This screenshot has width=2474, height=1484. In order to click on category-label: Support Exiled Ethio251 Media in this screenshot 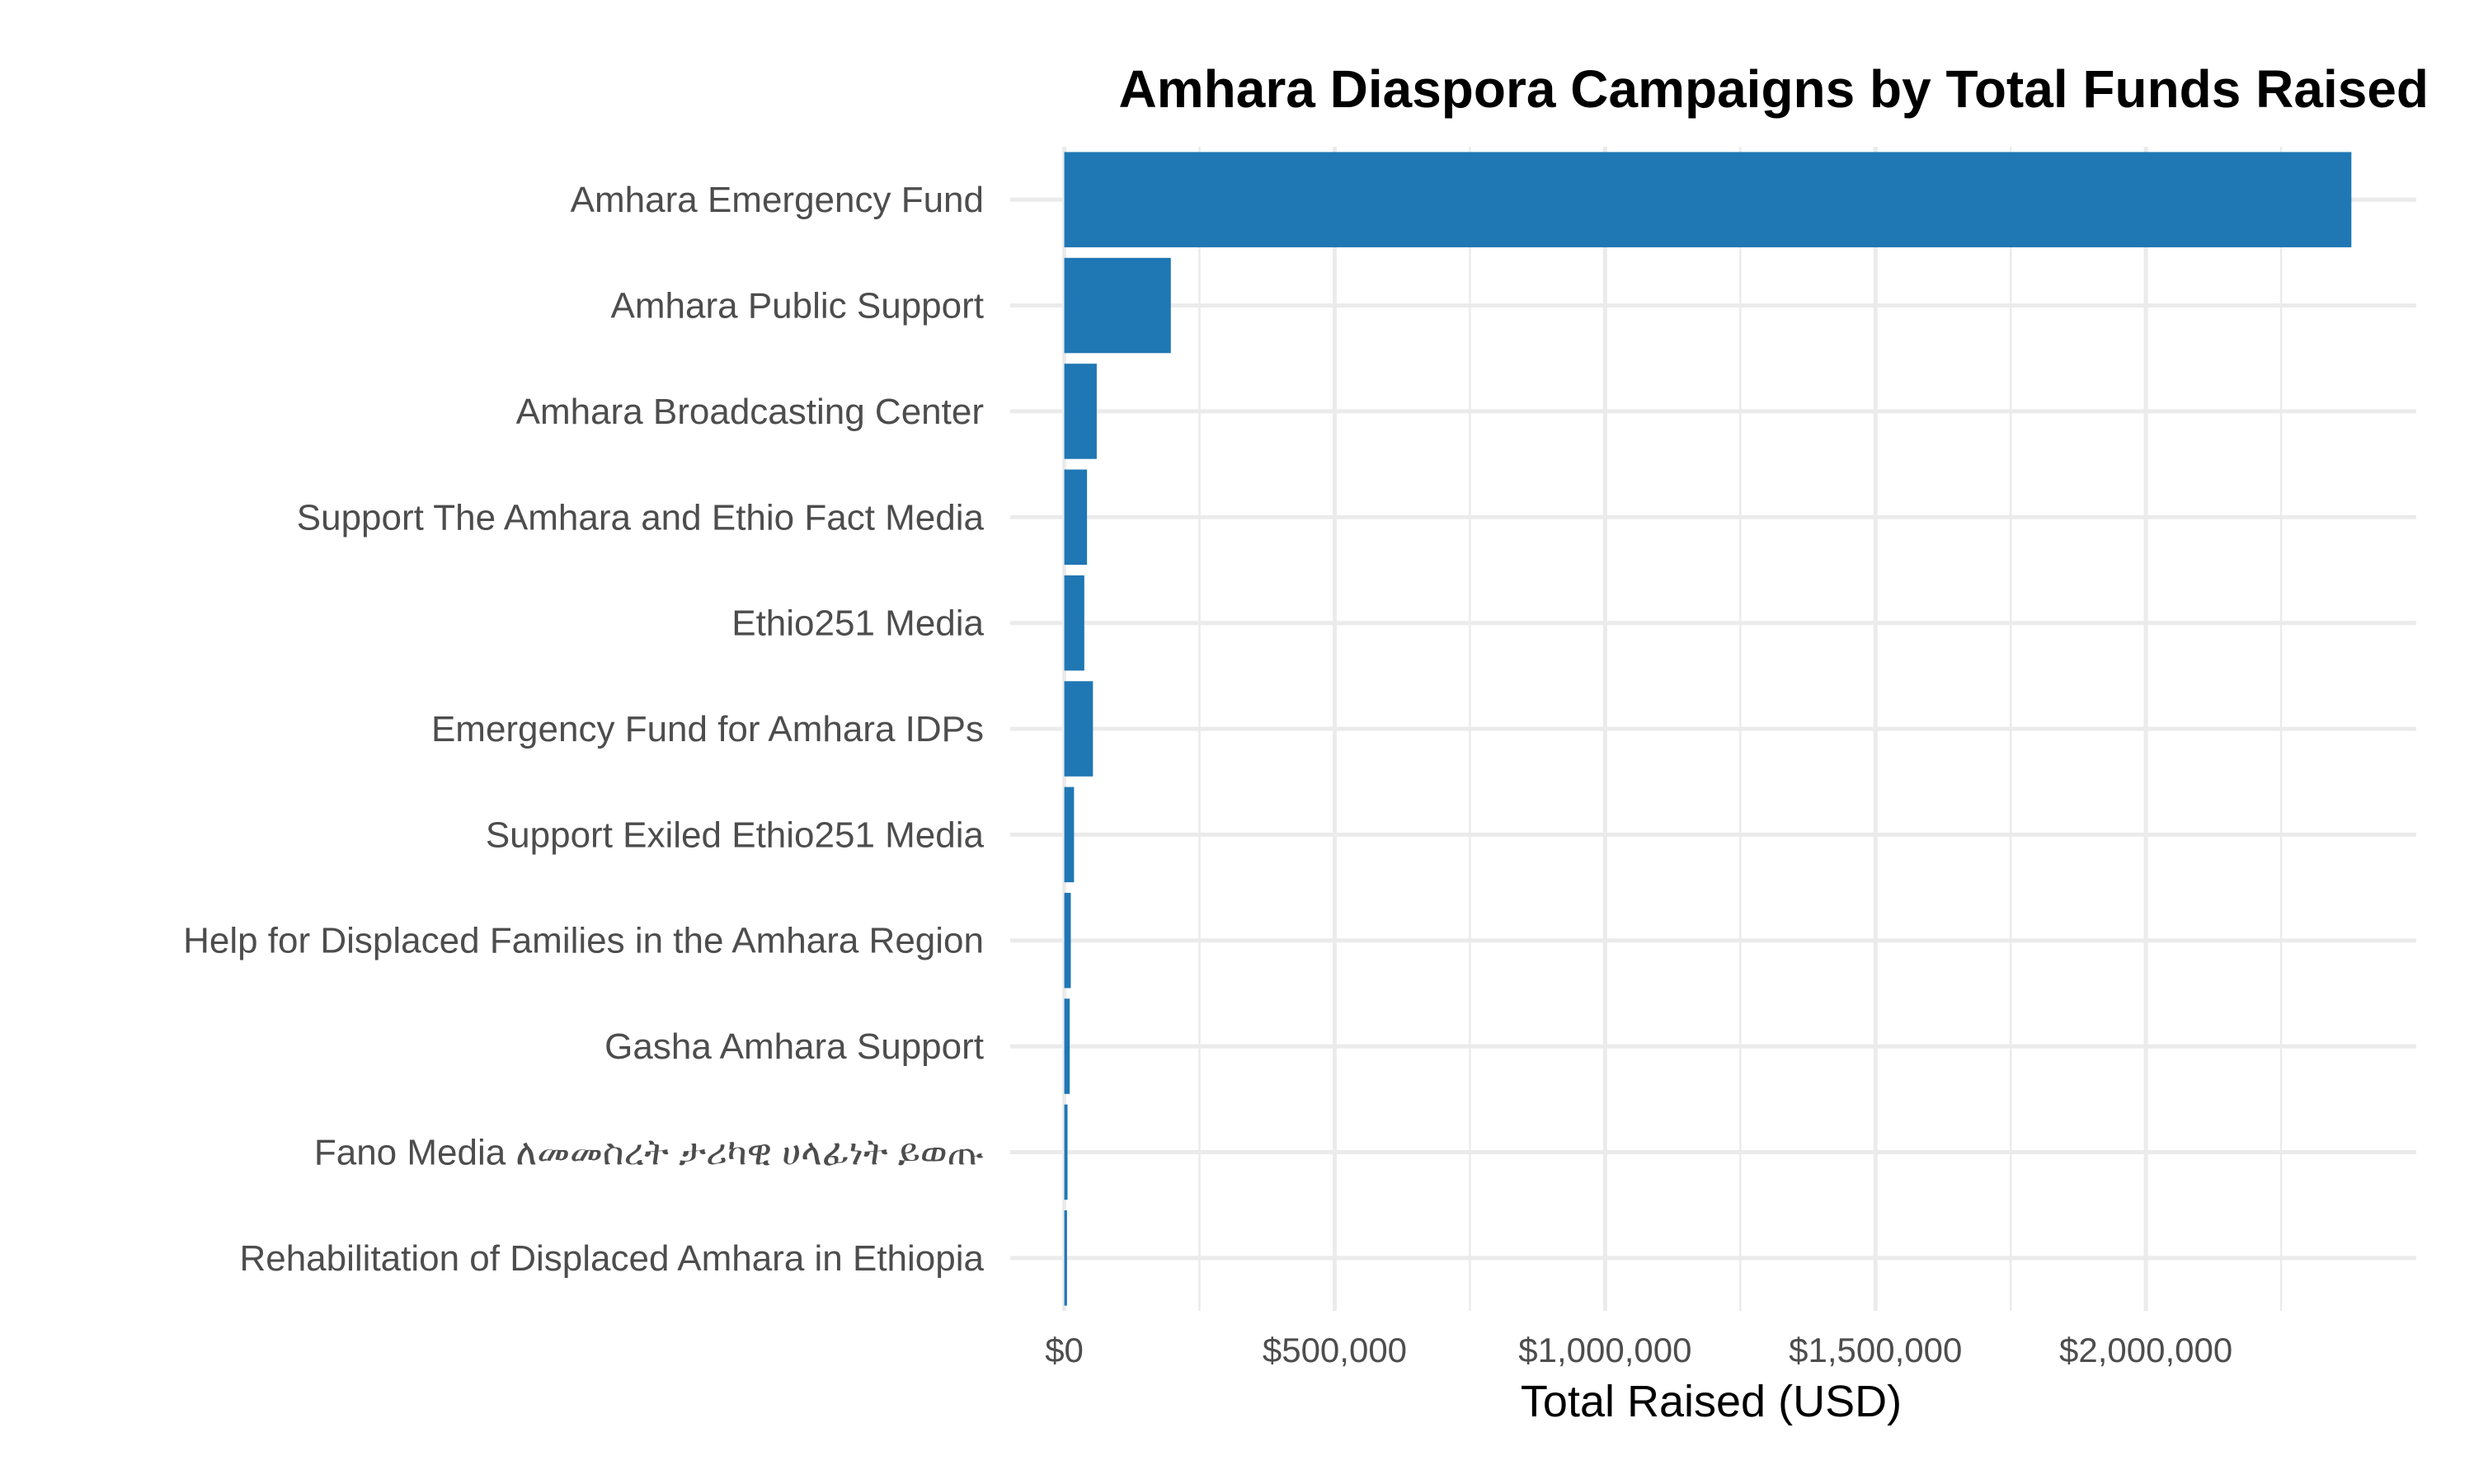, I will do `click(735, 835)`.